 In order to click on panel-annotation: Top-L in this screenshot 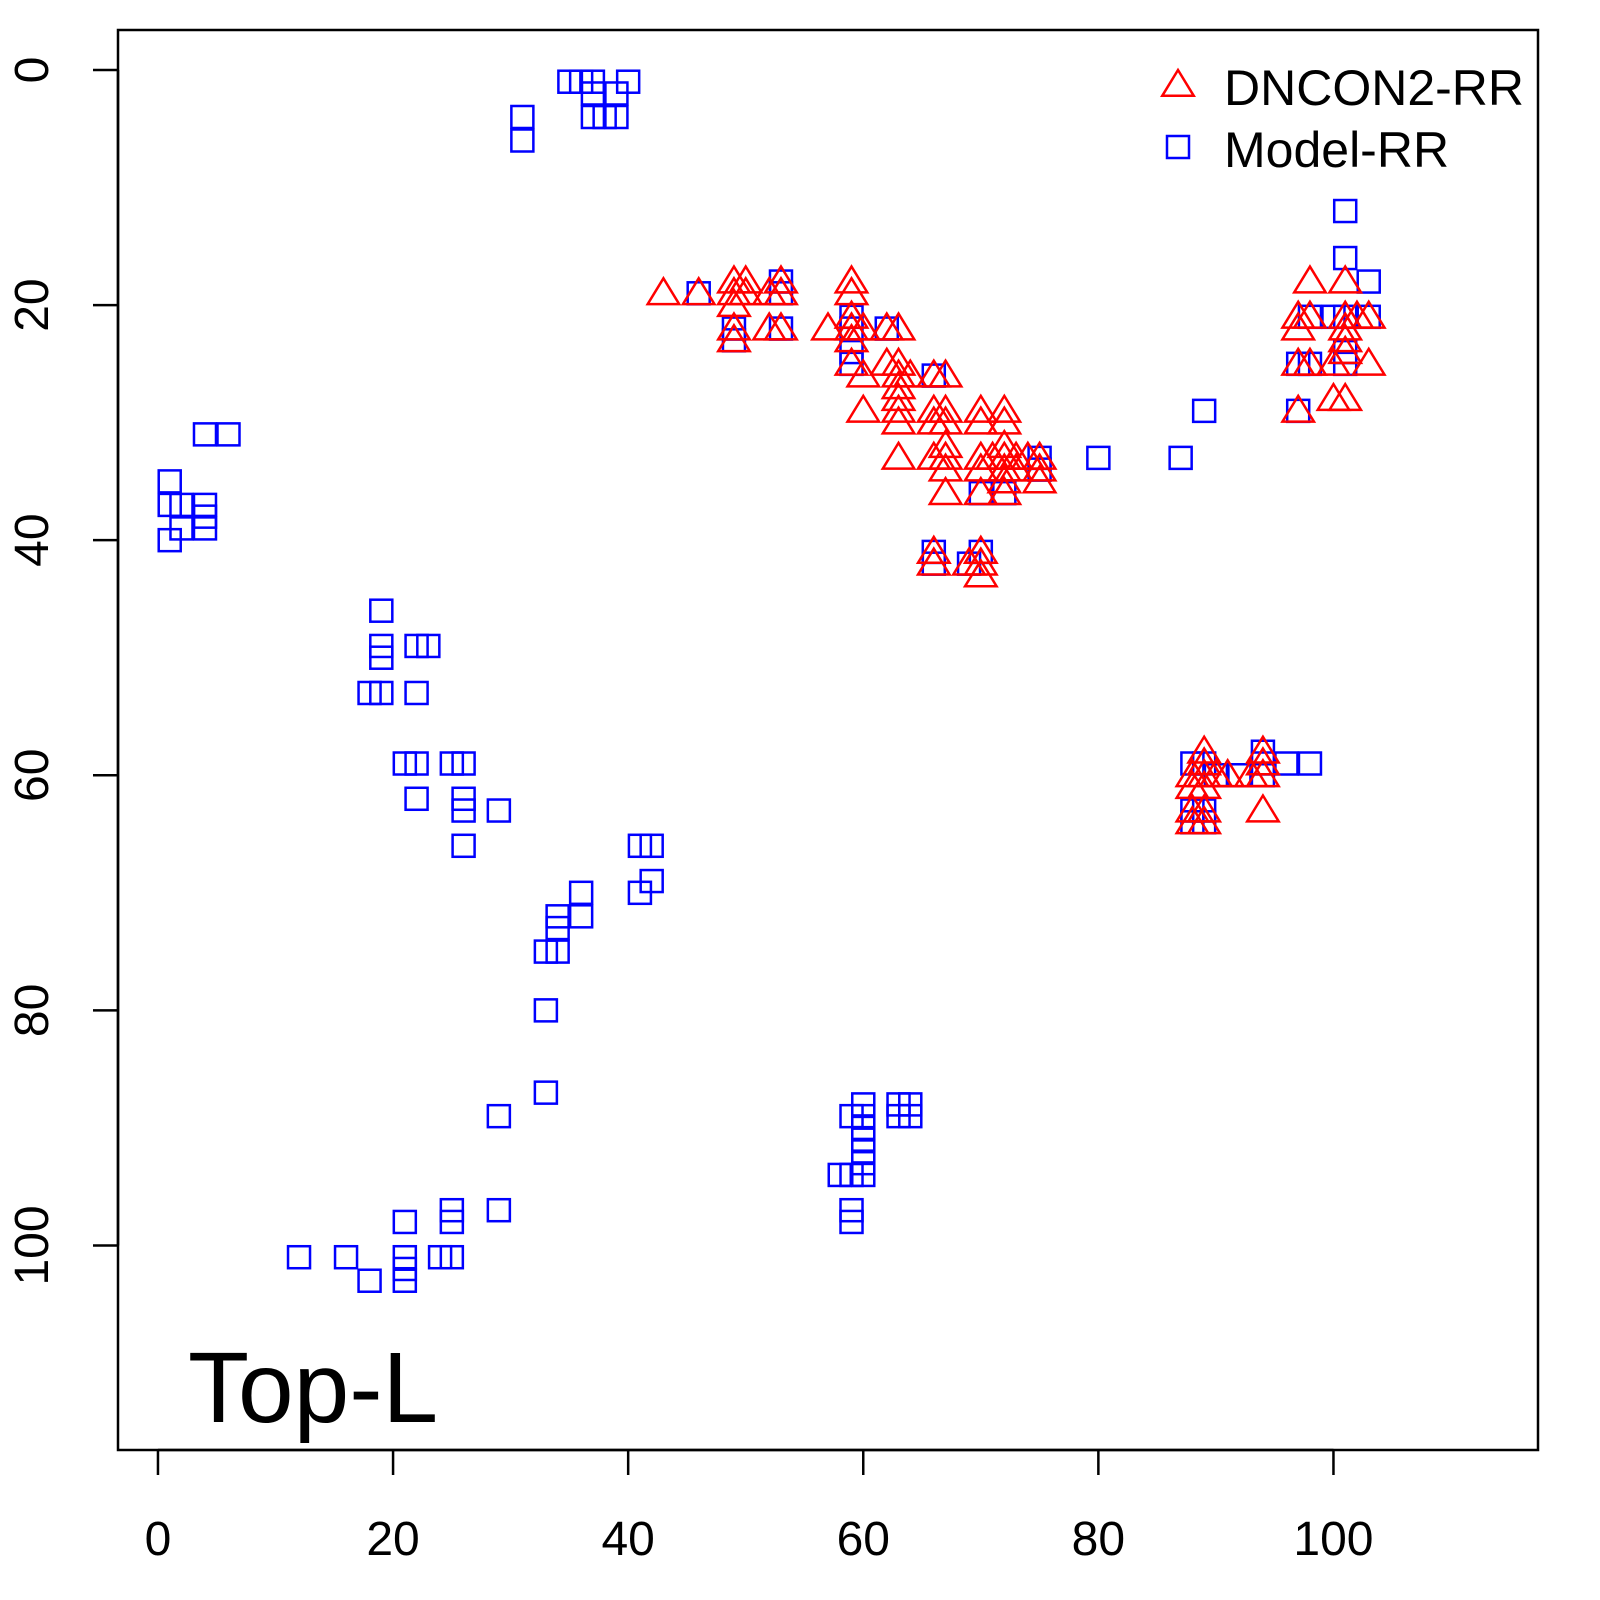, I will do `click(313, 1388)`.